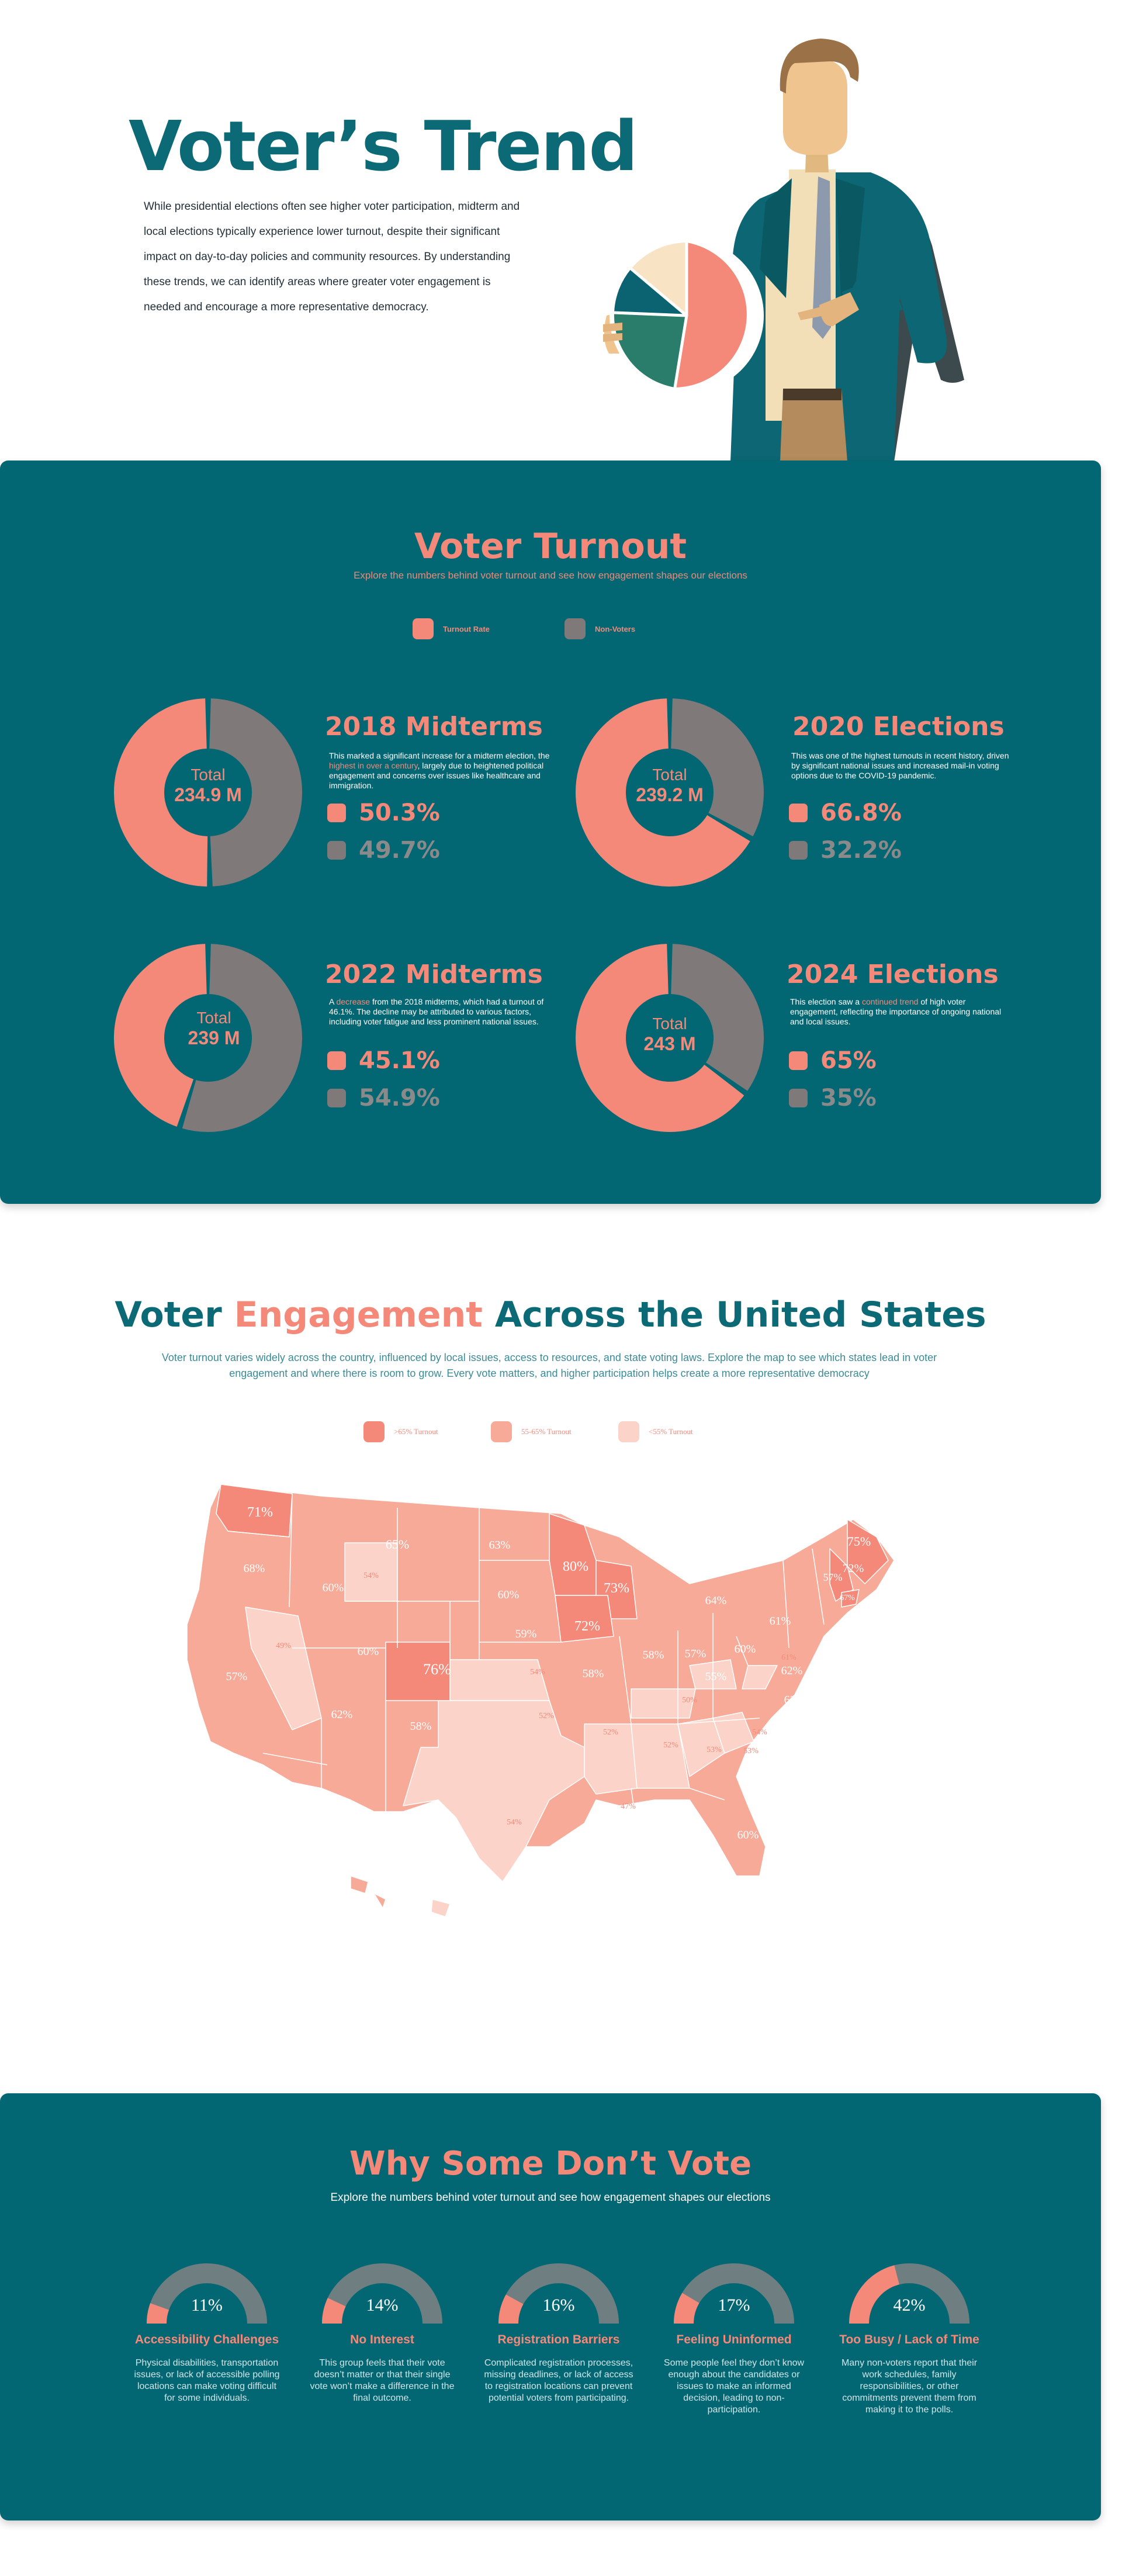 This screenshot has width=1122, height=2576. What do you see at coordinates (909, 2305) in the screenshot?
I see `gauge-percent: 42%` at bounding box center [909, 2305].